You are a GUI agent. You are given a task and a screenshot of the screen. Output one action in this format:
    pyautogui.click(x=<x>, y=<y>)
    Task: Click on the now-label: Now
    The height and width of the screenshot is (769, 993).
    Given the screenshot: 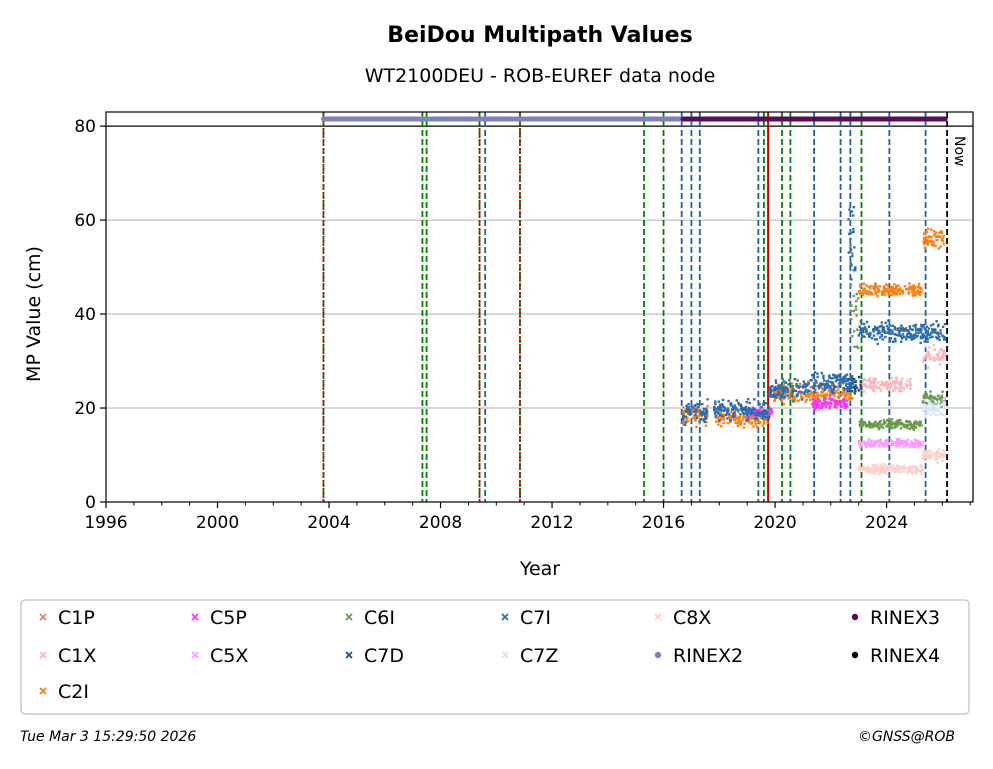 What is the action you would take?
    pyautogui.click(x=959, y=151)
    